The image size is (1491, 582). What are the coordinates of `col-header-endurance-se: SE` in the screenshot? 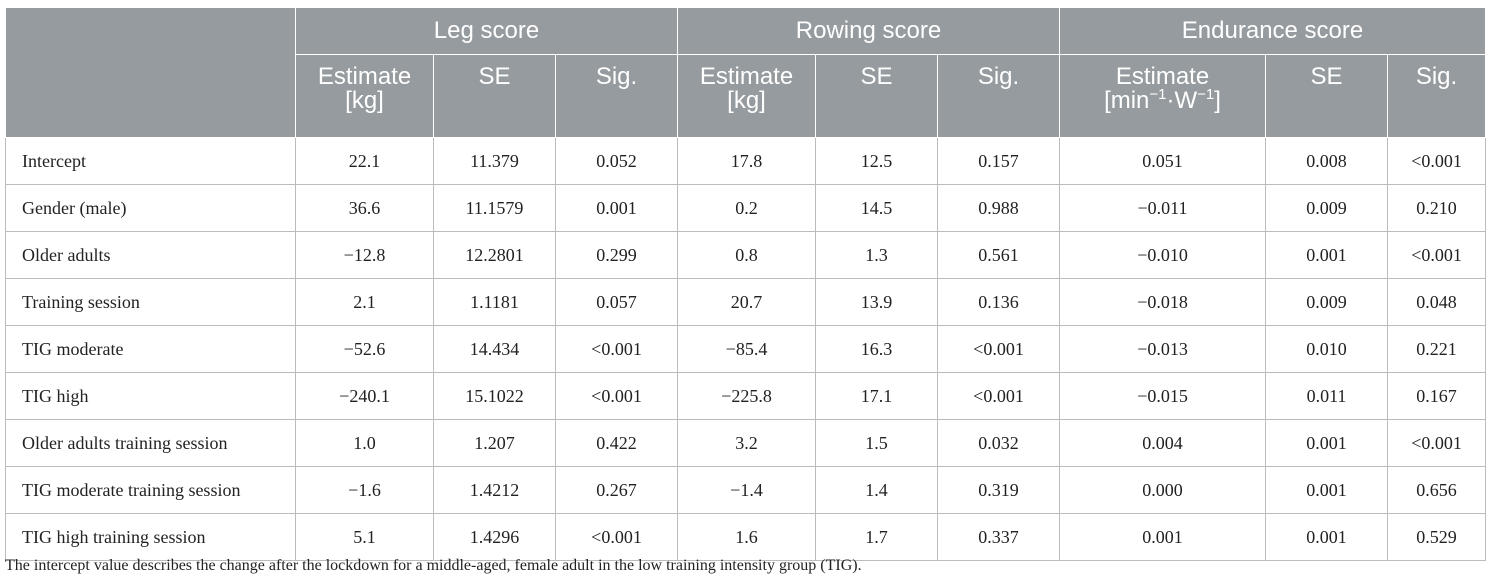 It's located at (1327, 96).